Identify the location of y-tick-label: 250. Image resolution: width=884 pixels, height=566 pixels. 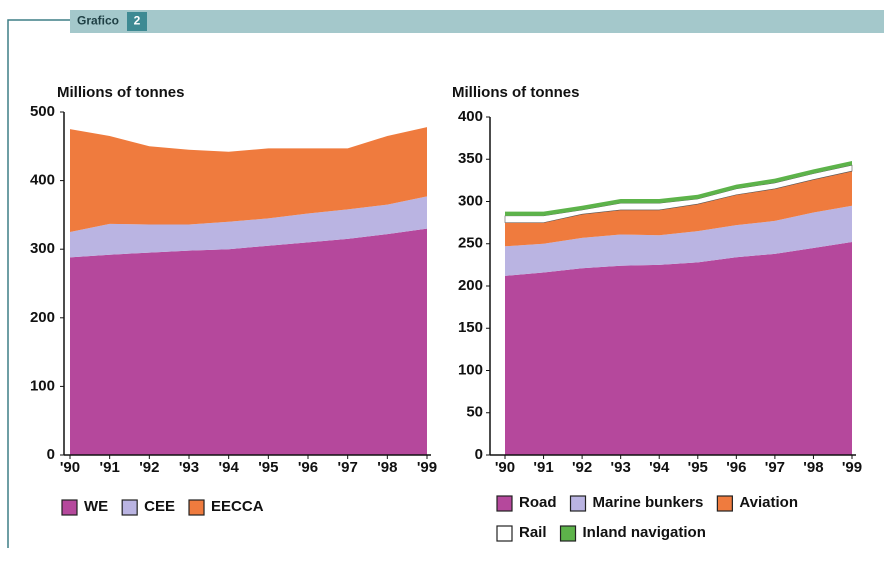
(470, 243).